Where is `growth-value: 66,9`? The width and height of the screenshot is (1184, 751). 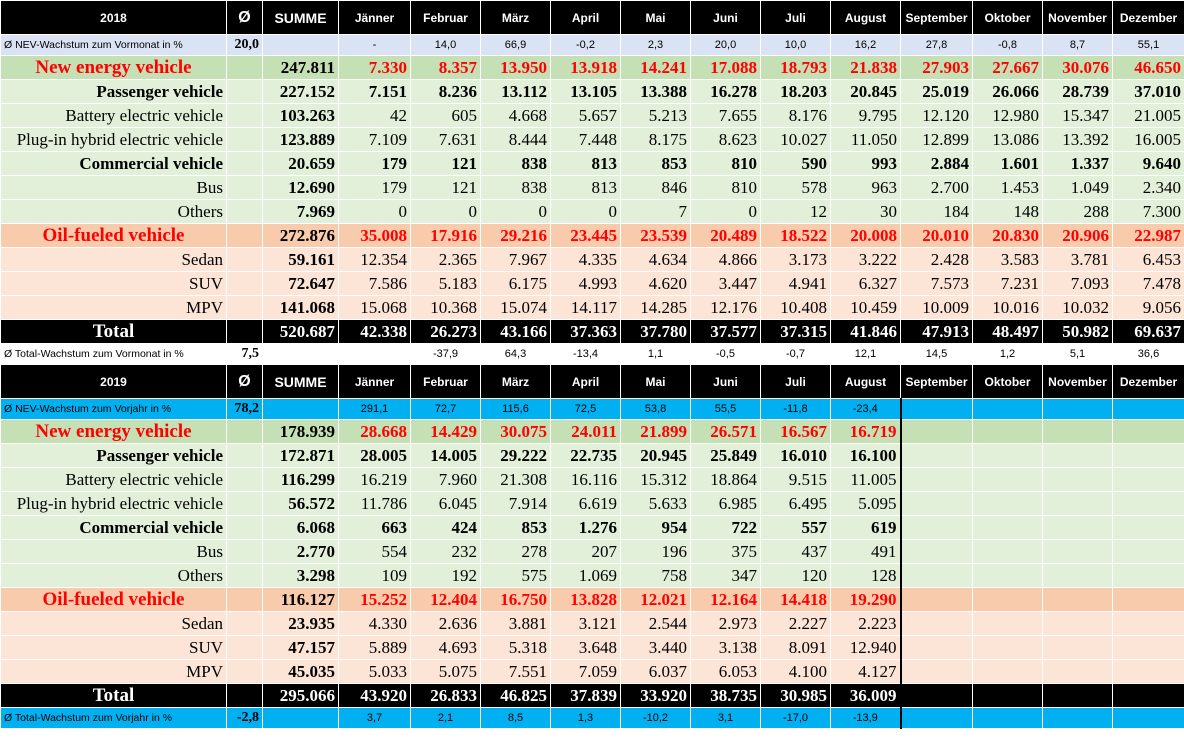
growth-value: 66,9 is located at coordinates (515, 45).